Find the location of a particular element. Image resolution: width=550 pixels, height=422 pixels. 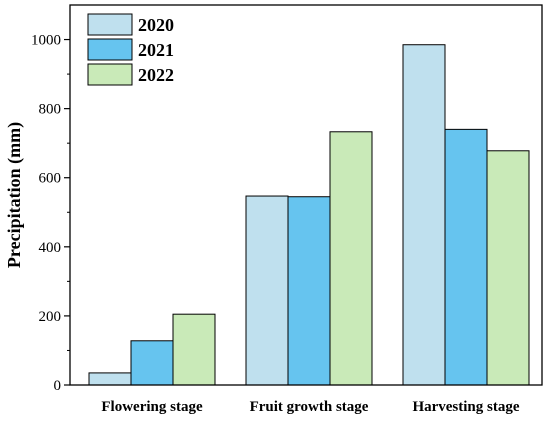

x-tick-label: Harvesting stage is located at coordinates (465, 407).